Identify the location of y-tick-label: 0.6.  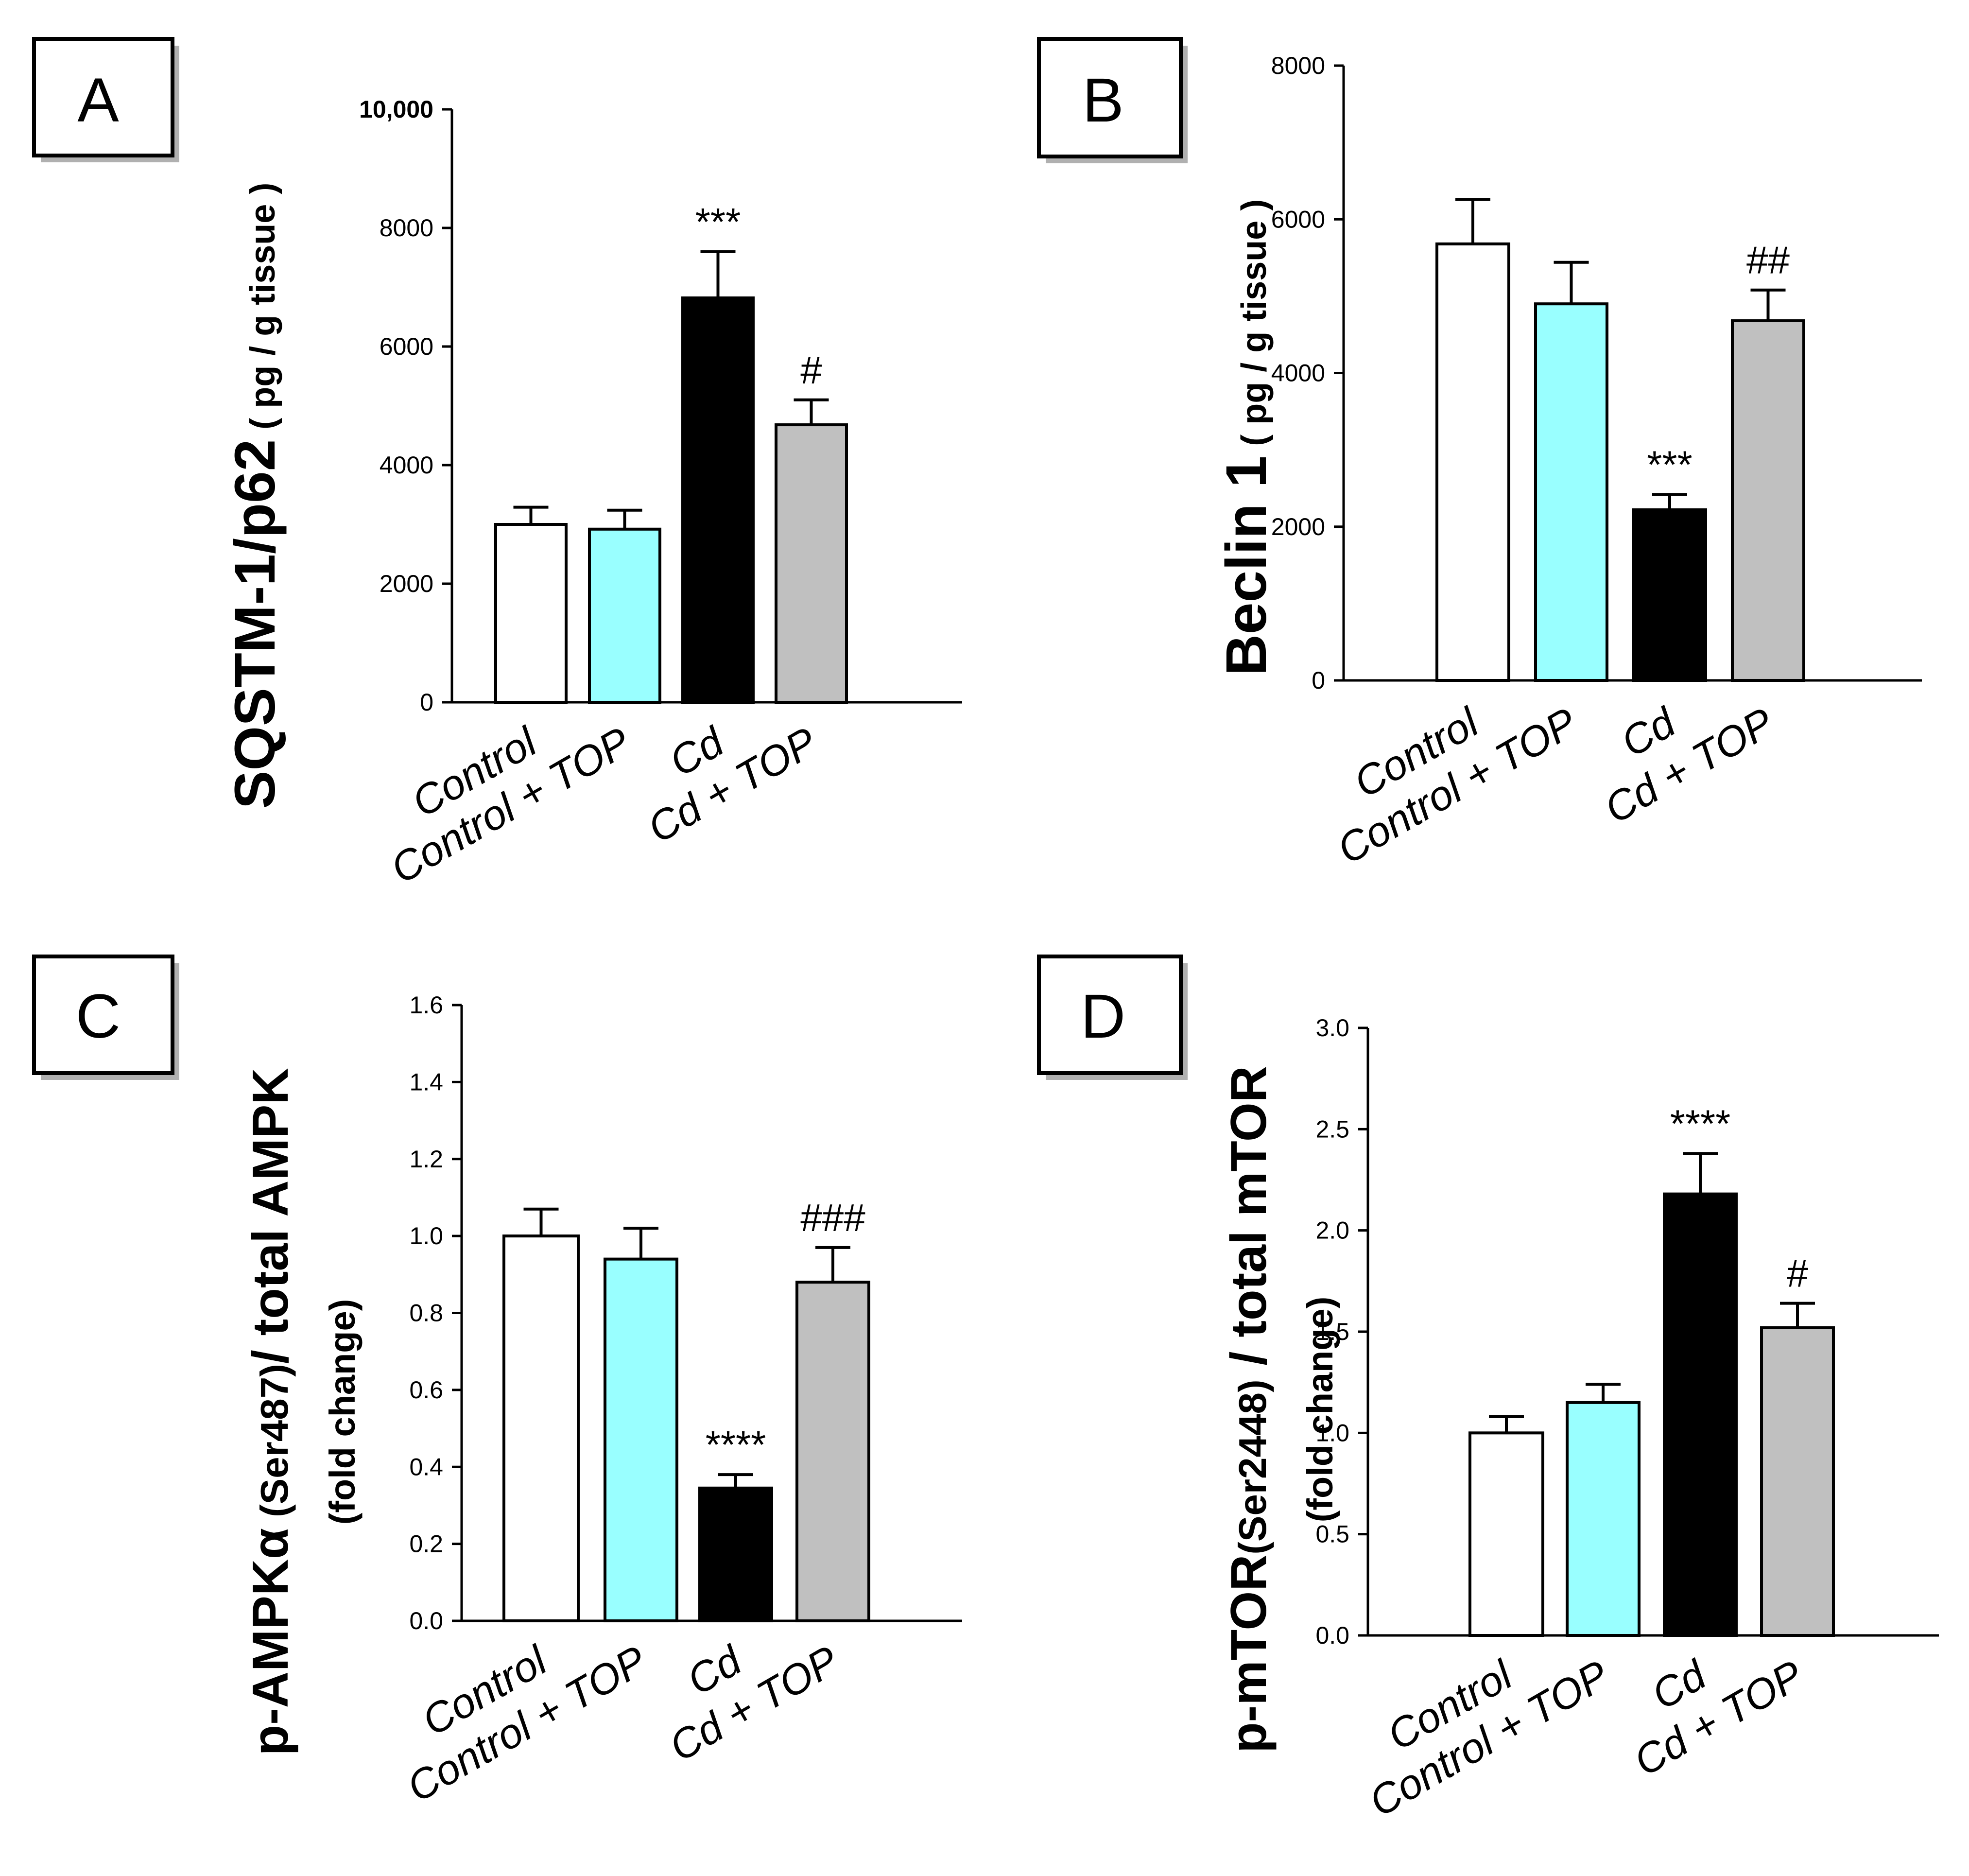
(426, 1390).